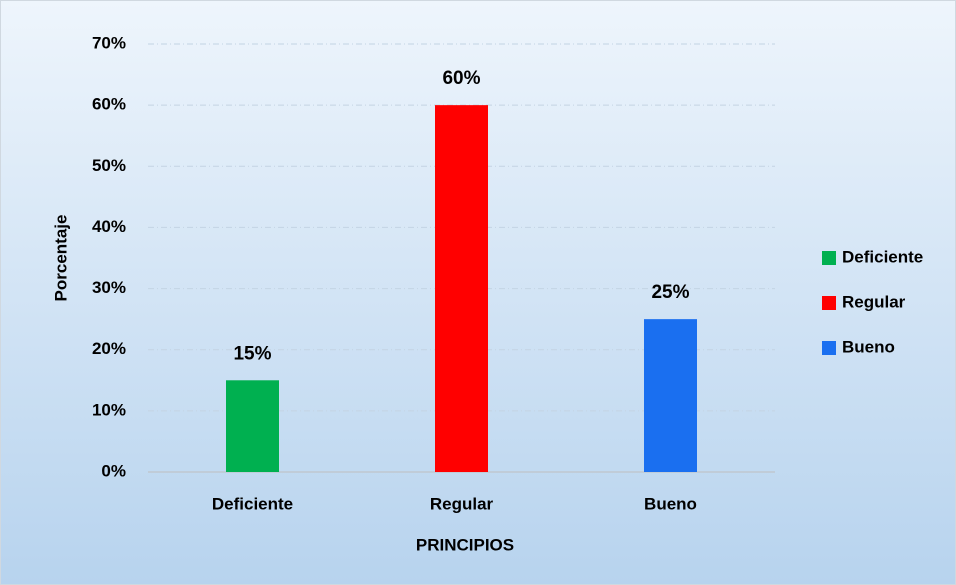 Image resolution: width=956 pixels, height=585 pixels. What do you see at coordinates (109, 42) in the screenshot?
I see `y-tick-label: 70%` at bounding box center [109, 42].